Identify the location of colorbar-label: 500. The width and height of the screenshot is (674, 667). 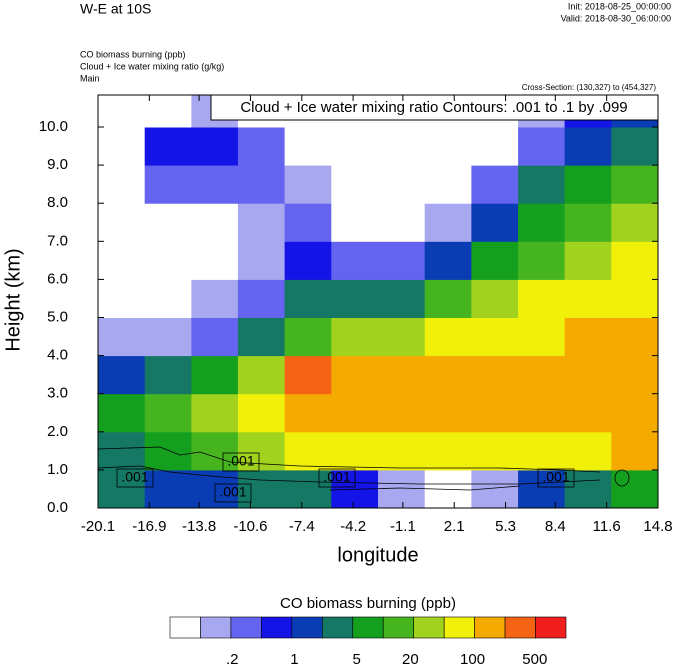
(534, 659).